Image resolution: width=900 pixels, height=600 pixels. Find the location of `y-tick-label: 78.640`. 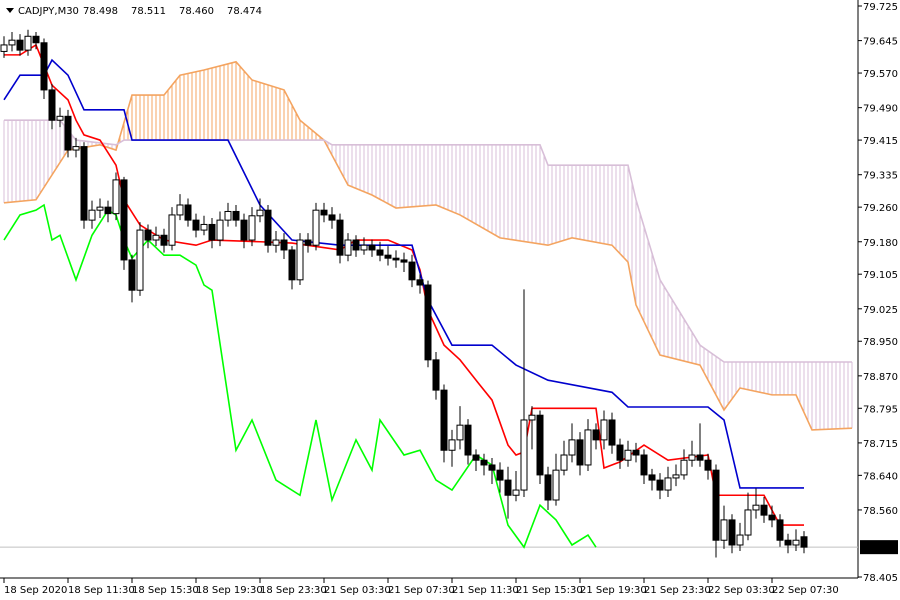

y-tick-label: 78.640 is located at coordinates (880, 476).